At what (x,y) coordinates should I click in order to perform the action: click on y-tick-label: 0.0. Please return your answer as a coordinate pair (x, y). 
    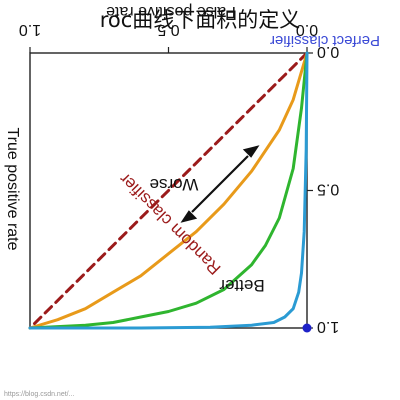
    Looking at the image, I should click on (328, 51).